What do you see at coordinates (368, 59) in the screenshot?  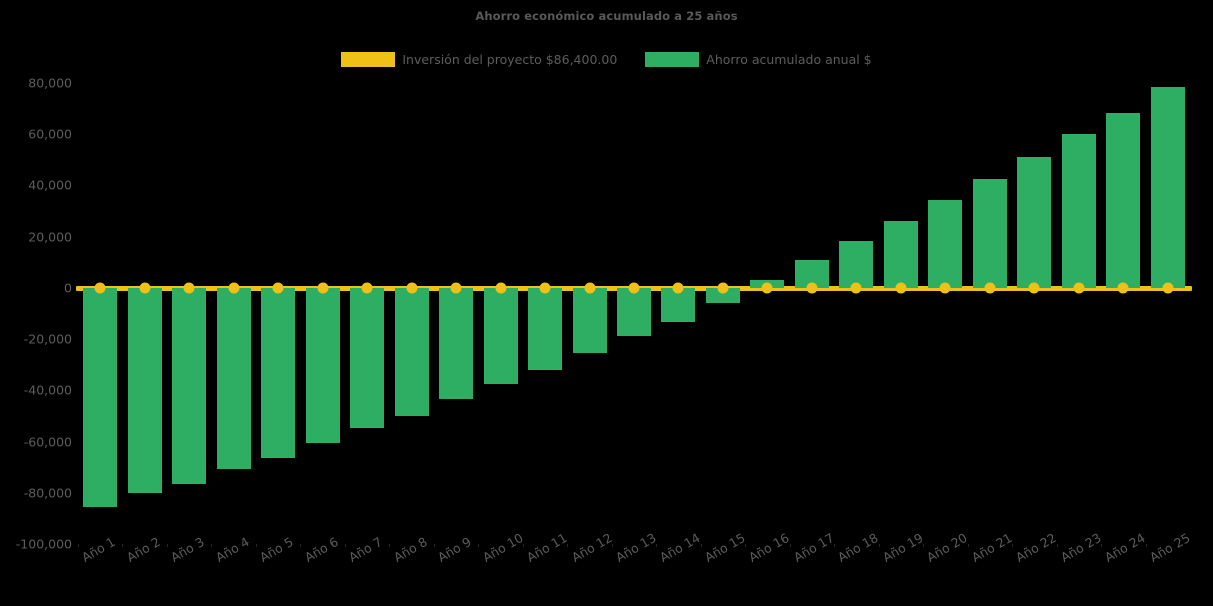 I see `legend-swatch-investment` at bounding box center [368, 59].